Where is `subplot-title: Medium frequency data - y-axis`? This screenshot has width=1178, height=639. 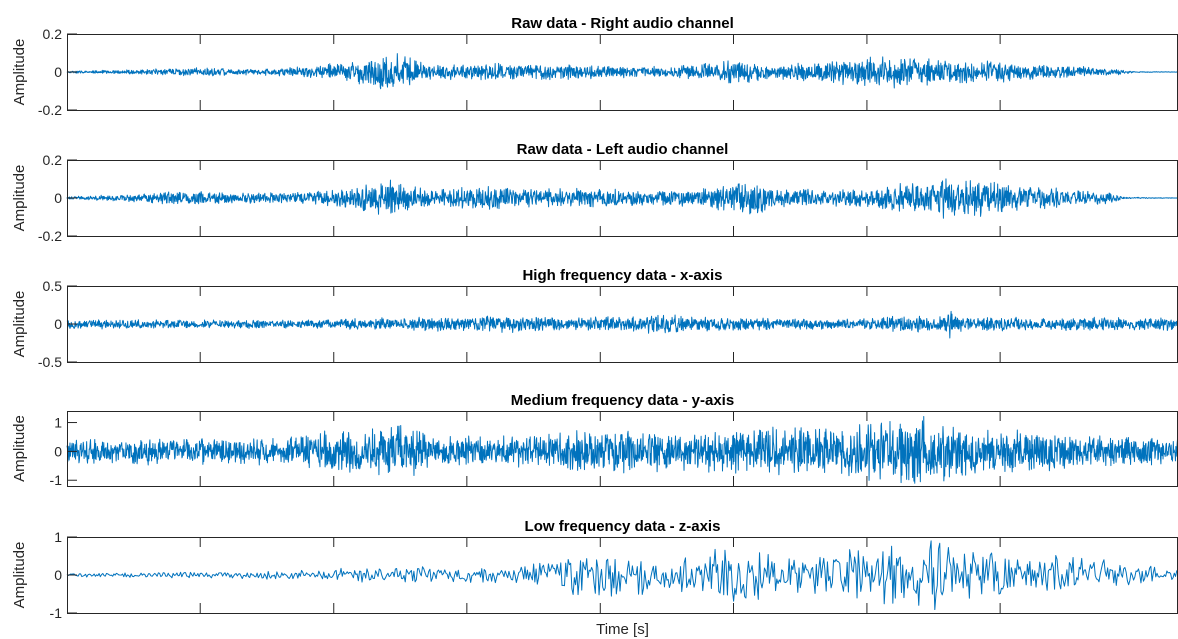
subplot-title: Medium frequency data - y-axis is located at coordinates (622, 400).